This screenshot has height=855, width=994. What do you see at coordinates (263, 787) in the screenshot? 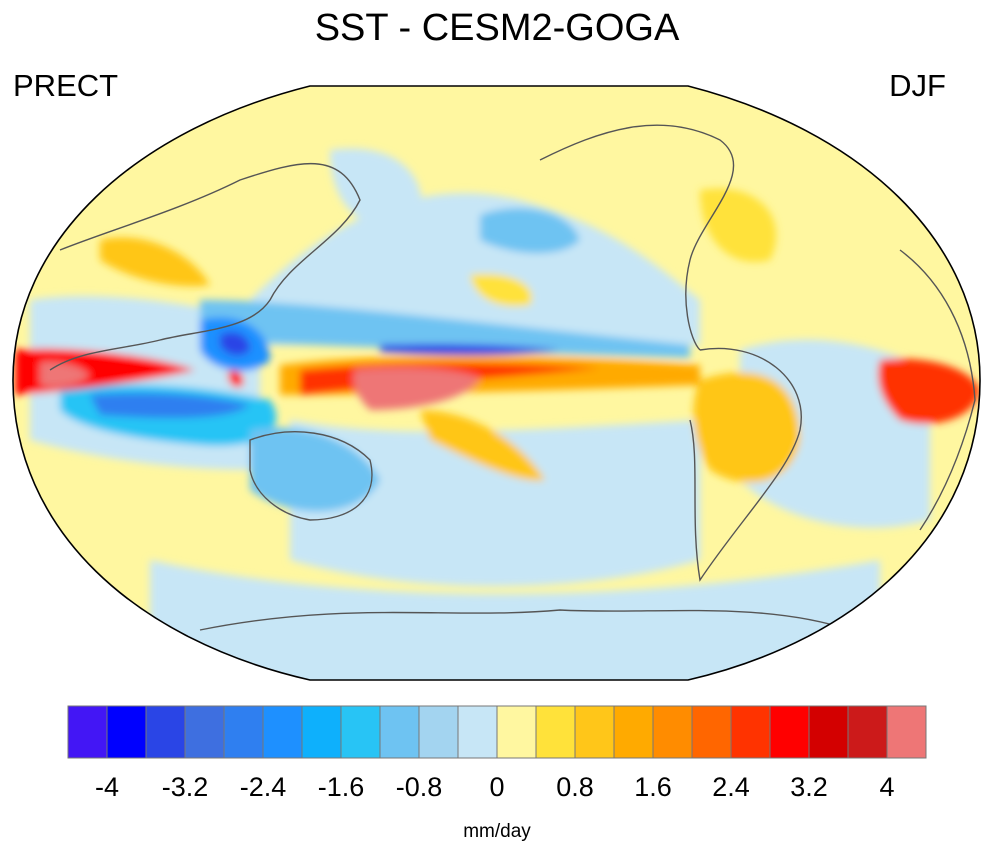
I see `colorbar-tick-label: -2.4` at bounding box center [263, 787].